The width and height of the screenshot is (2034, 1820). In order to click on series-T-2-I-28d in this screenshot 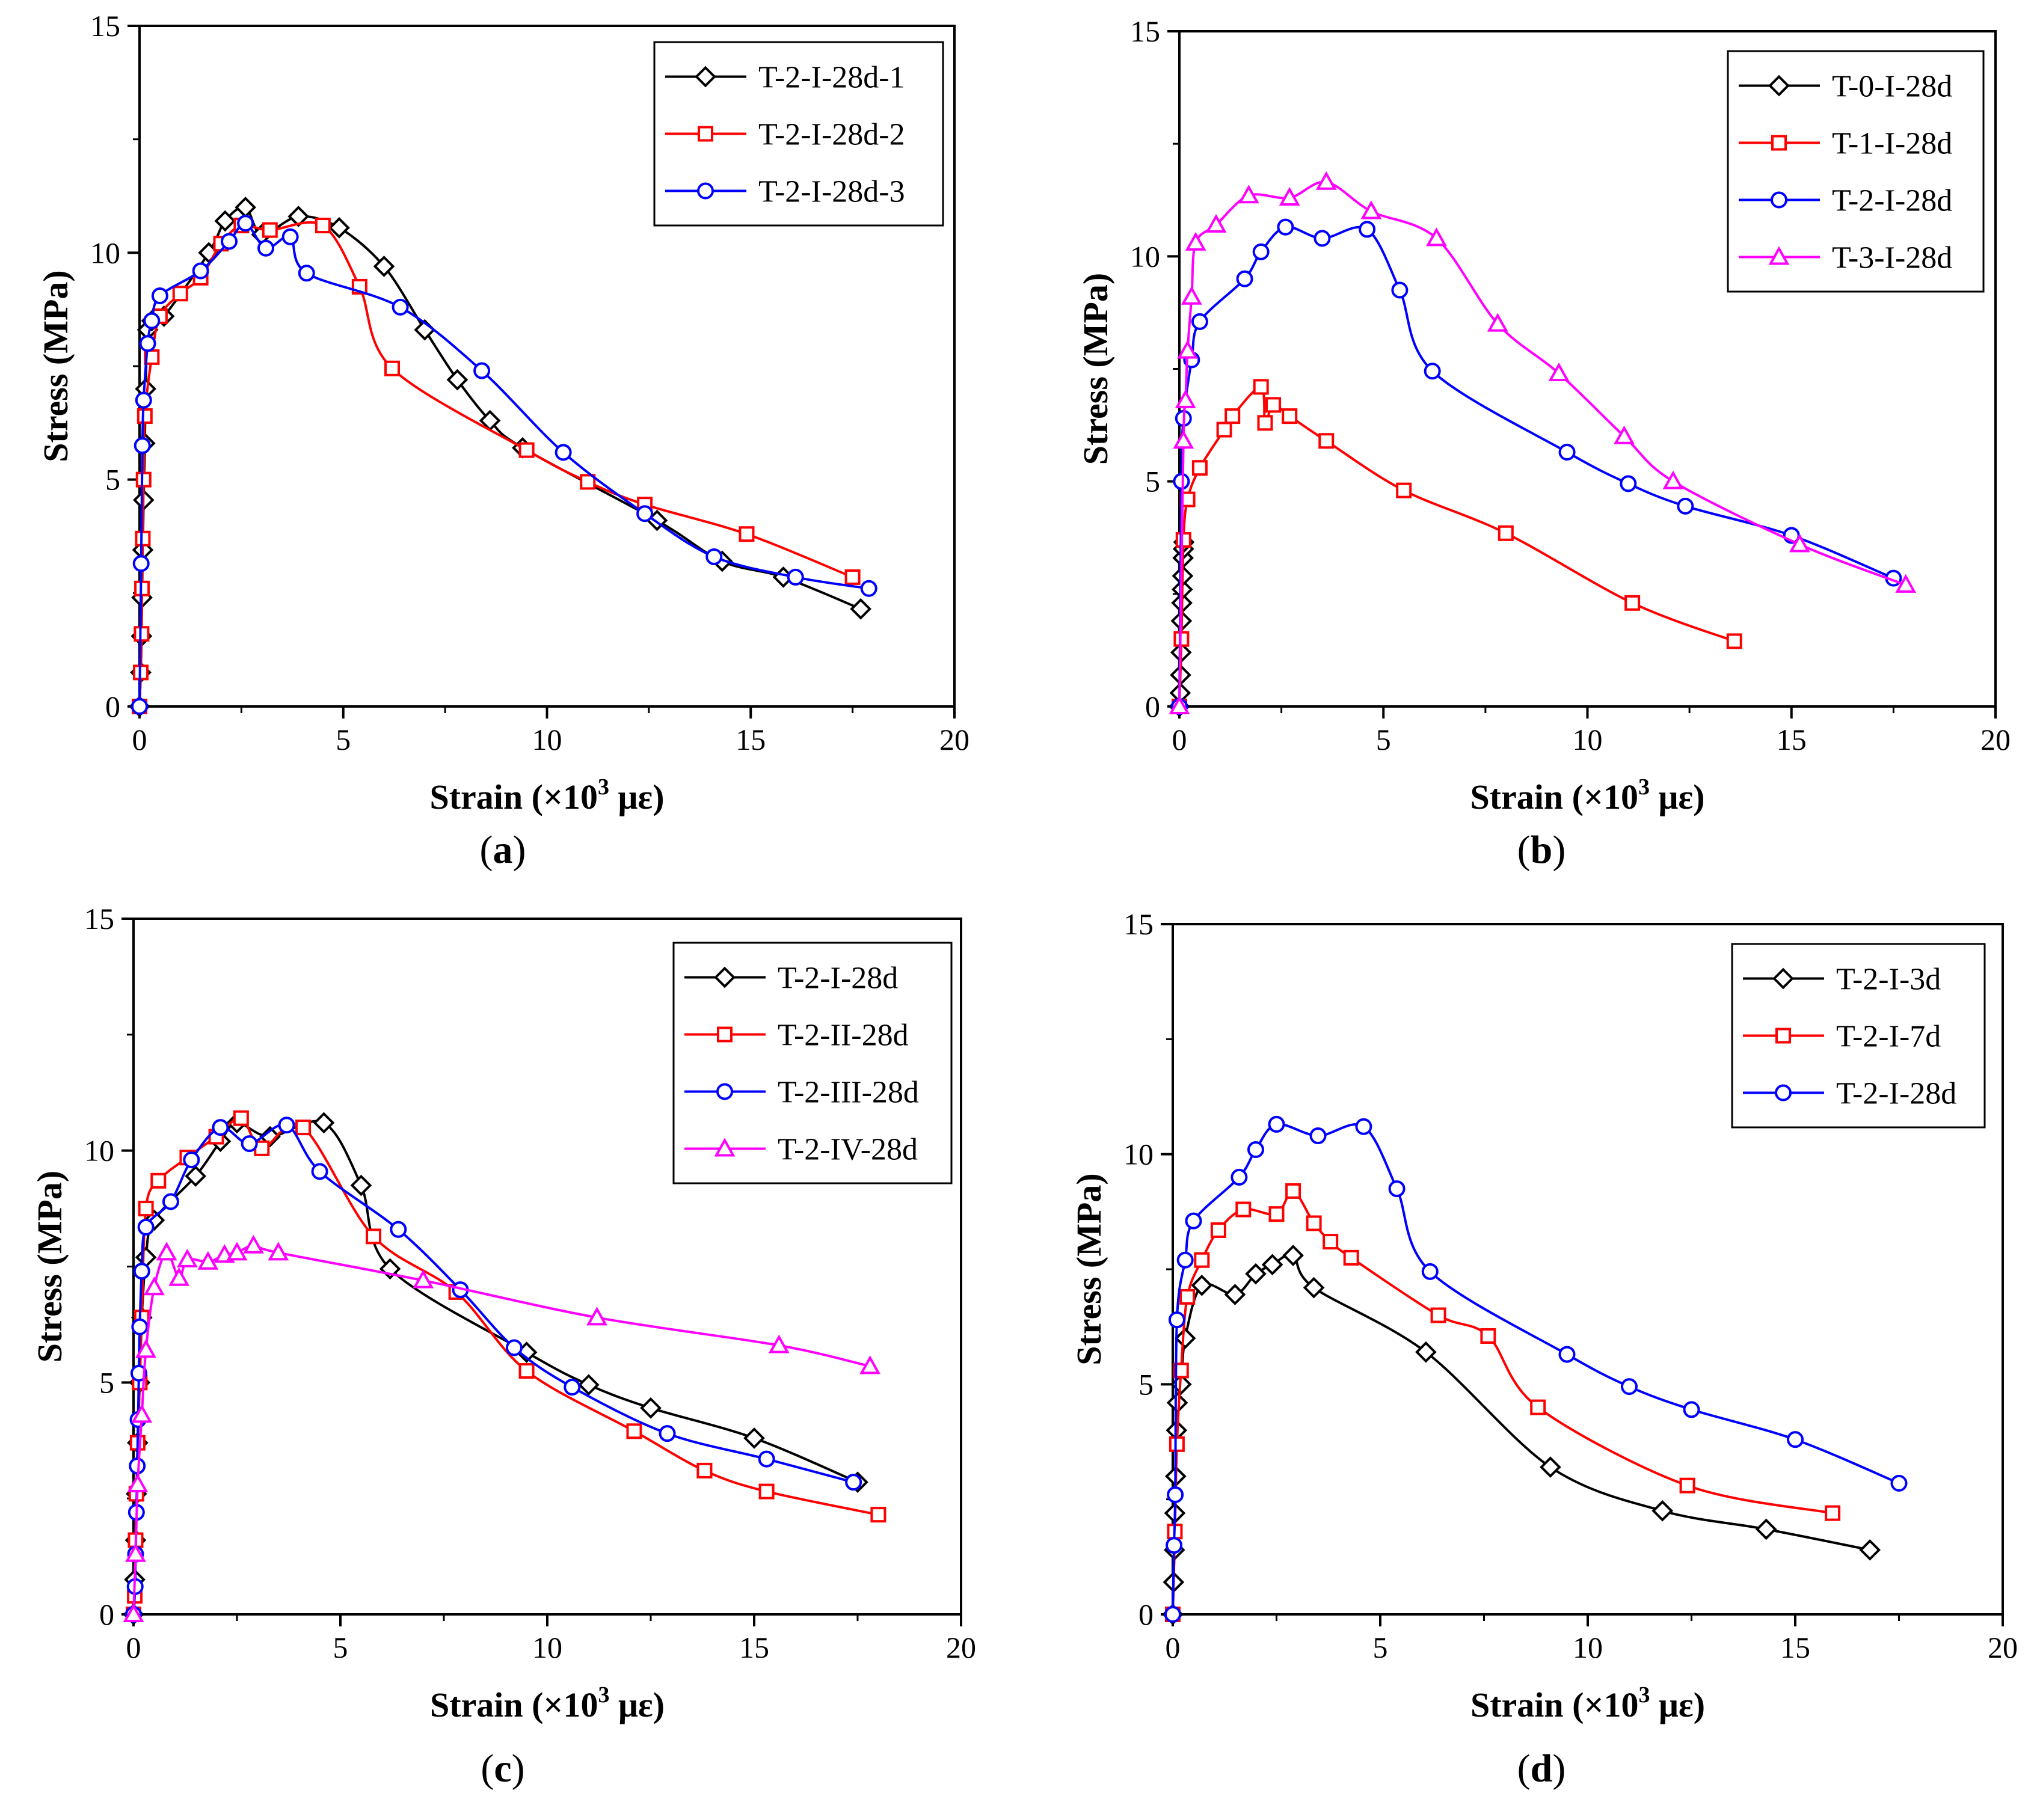, I will do `click(1536, 1369)`.